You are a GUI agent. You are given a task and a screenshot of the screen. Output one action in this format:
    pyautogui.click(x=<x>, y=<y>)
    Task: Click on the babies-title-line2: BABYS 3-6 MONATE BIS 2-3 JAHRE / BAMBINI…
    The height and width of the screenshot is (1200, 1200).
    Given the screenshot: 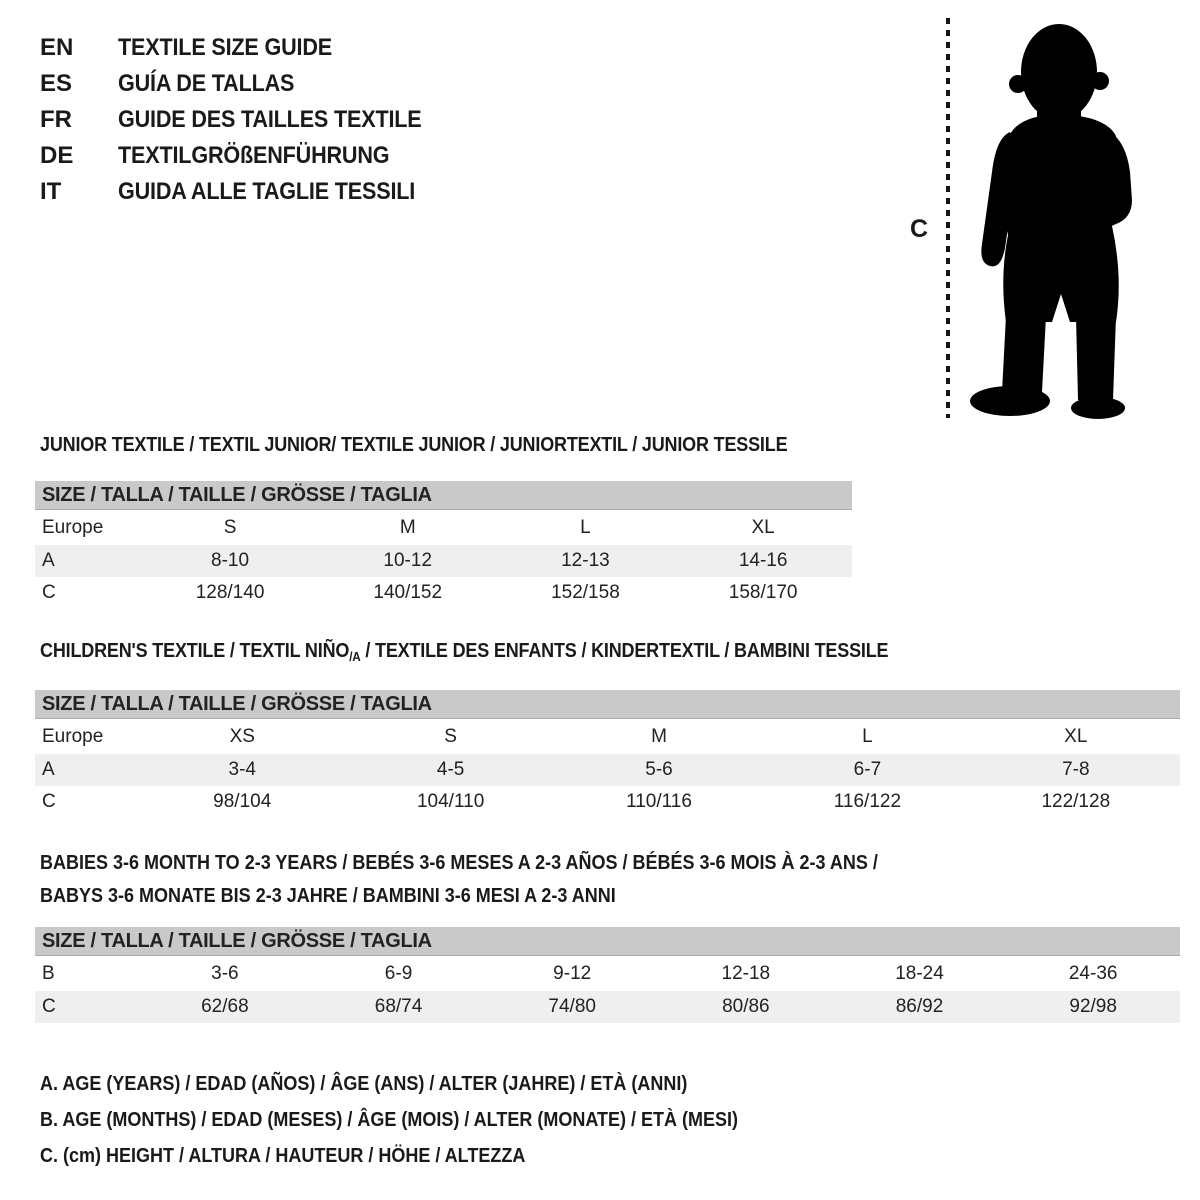 What is the action you would take?
    pyautogui.click(x=328, y=896)
    